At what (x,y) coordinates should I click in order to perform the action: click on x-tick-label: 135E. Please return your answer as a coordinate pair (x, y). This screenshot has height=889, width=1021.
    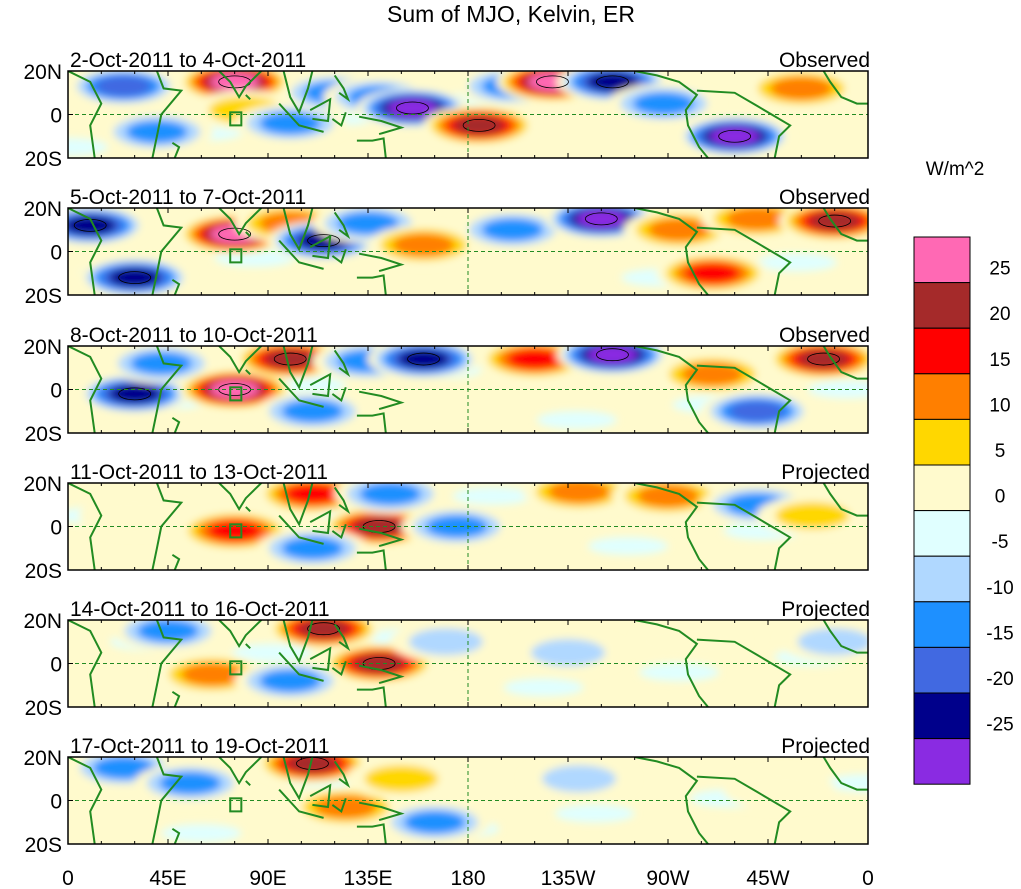
    Looking at the image, I should click on (367, 878).